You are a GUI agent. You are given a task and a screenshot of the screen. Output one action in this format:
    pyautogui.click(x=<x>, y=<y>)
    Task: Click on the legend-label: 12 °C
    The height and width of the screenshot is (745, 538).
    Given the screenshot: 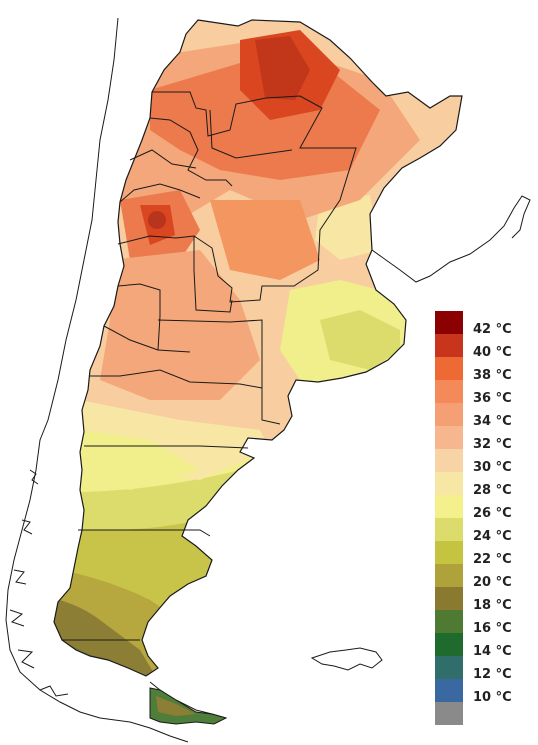 What is the action you would take?
    pyautogui.click(x=492, y=674)
    